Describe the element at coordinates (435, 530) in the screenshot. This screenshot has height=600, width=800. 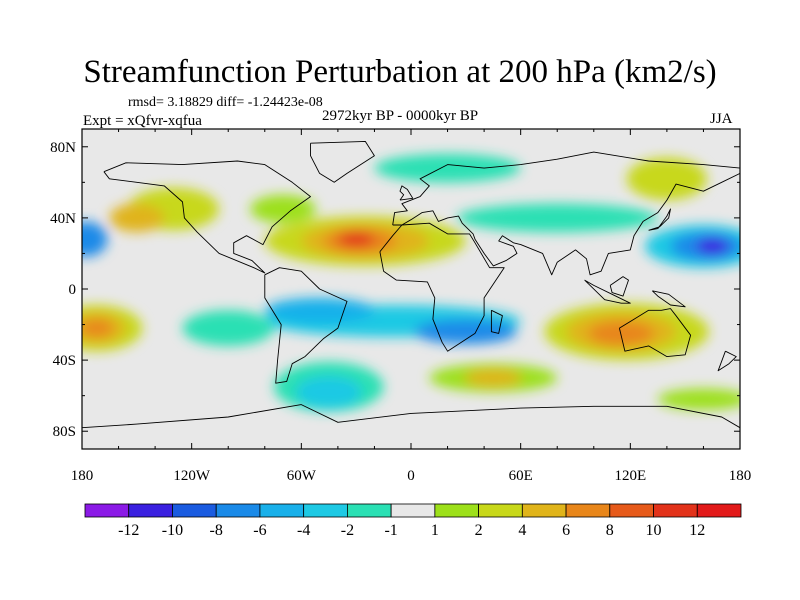
I see `colorbar-label: 1` at that location.